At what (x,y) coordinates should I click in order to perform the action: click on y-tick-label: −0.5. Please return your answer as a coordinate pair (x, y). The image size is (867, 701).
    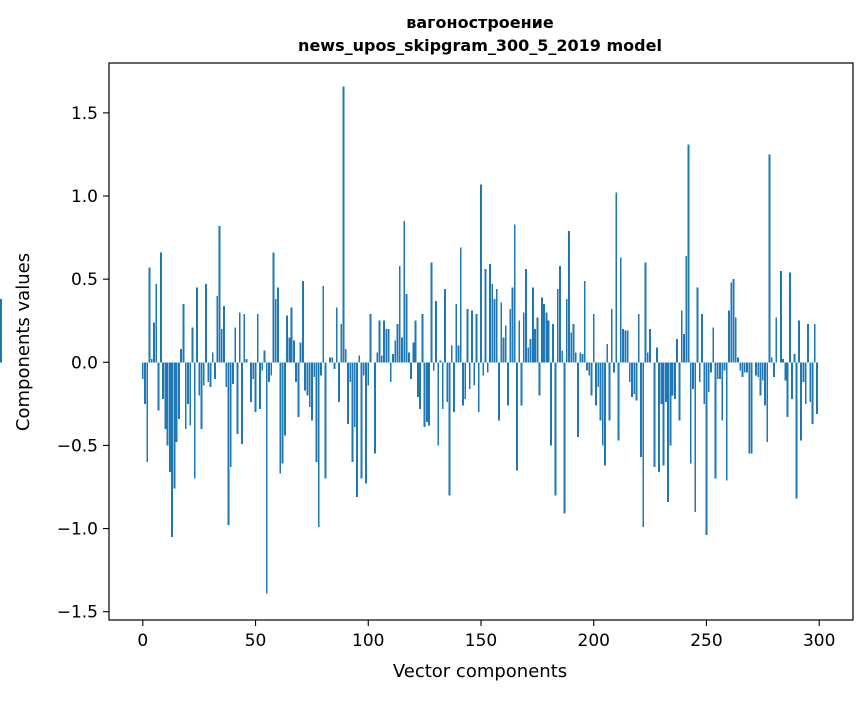
    Looking at the image, I should click on (77, 446).